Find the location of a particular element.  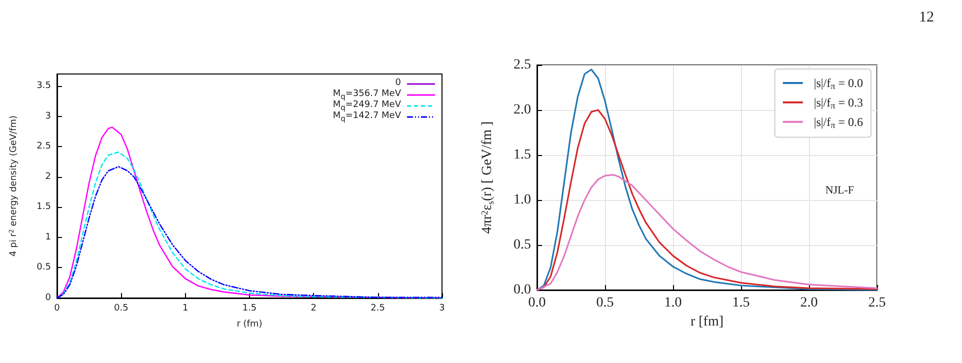

x-tick-label: 2 is located at coordinates (313, 309).